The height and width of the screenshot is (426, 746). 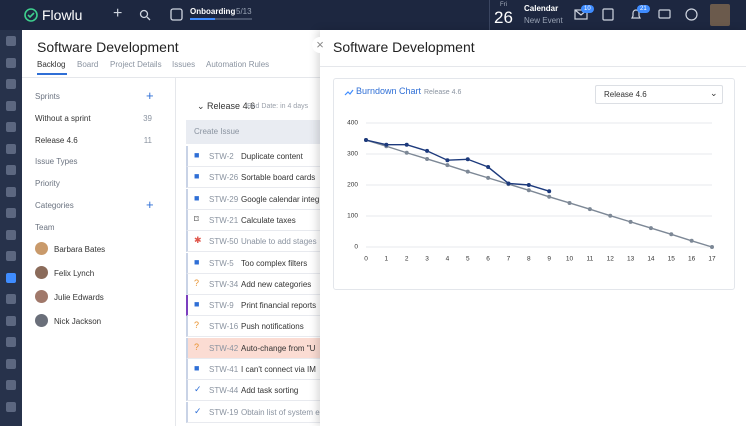 I want to click on issue-row: ✓ STW-19 Obtain list of system e, so click(x=254, y=412).